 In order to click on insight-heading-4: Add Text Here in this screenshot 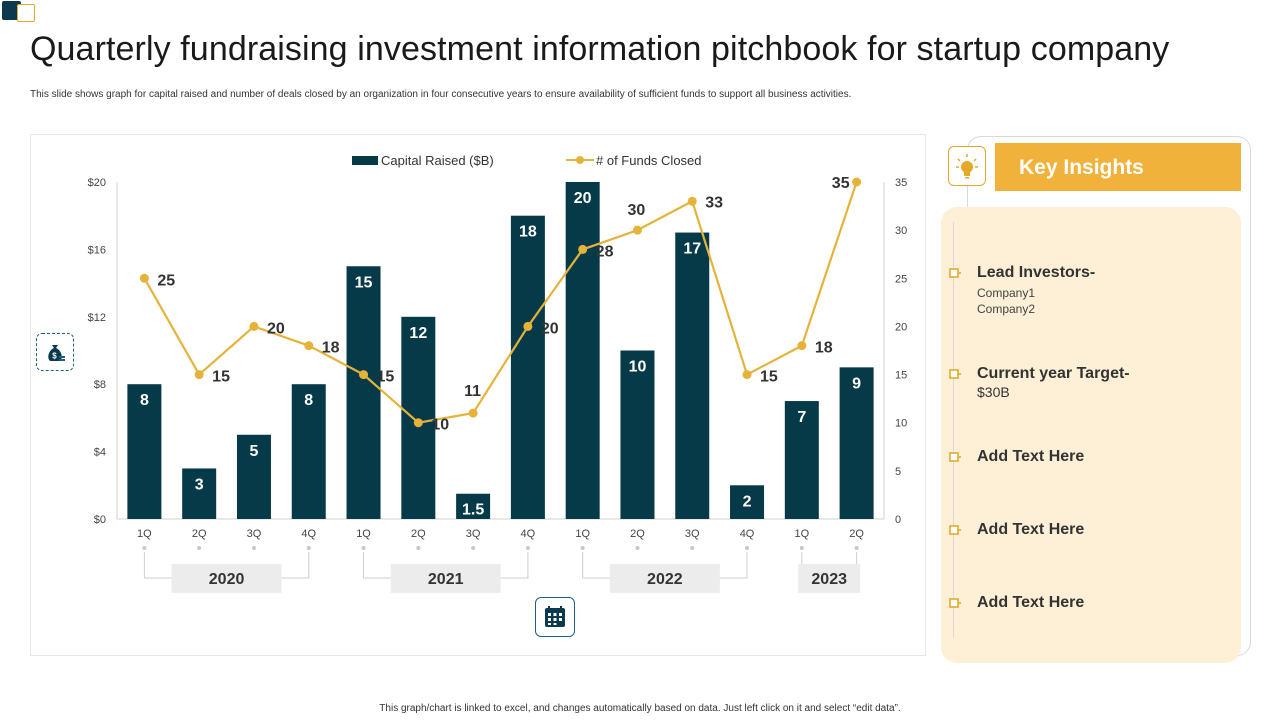, I will do `click(1031, 529)`.